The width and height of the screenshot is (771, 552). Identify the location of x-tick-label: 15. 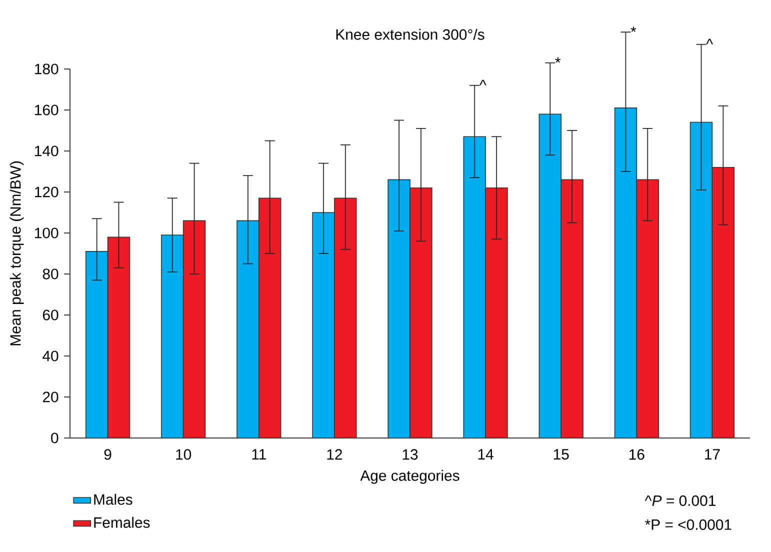
(561, 454).